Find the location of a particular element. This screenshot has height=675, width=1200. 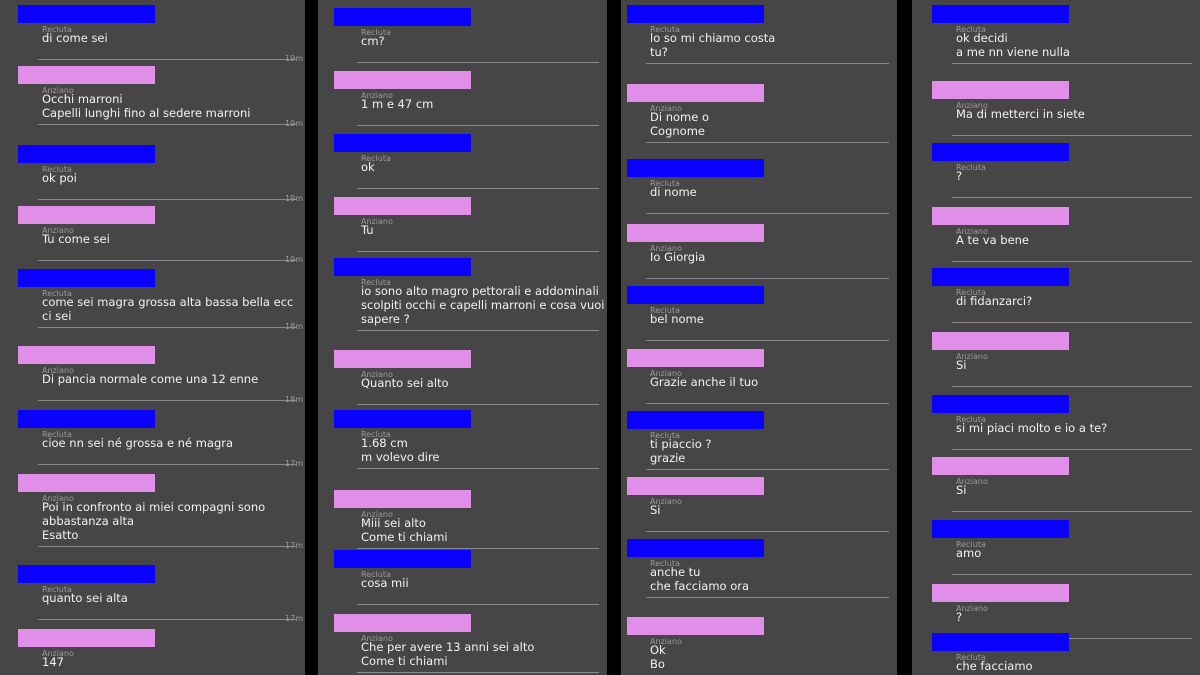

message-text: Miii sei alto is located at coordinates (393, 523).